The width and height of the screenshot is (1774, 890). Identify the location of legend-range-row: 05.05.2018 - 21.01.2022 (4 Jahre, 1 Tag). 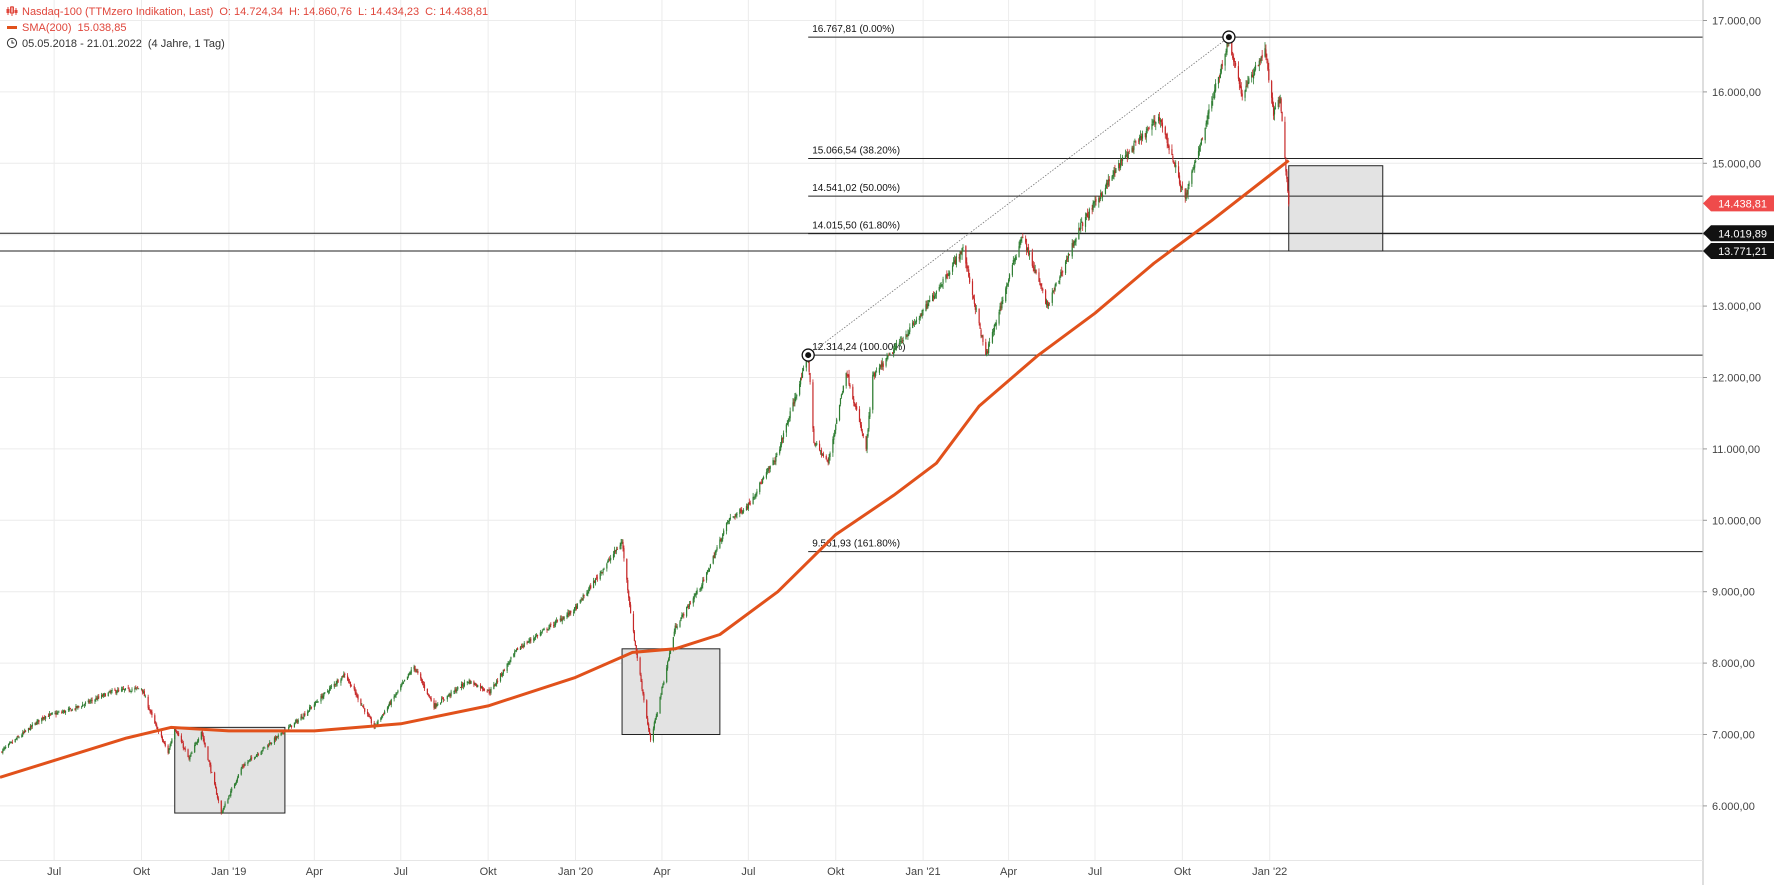
(247, 44).